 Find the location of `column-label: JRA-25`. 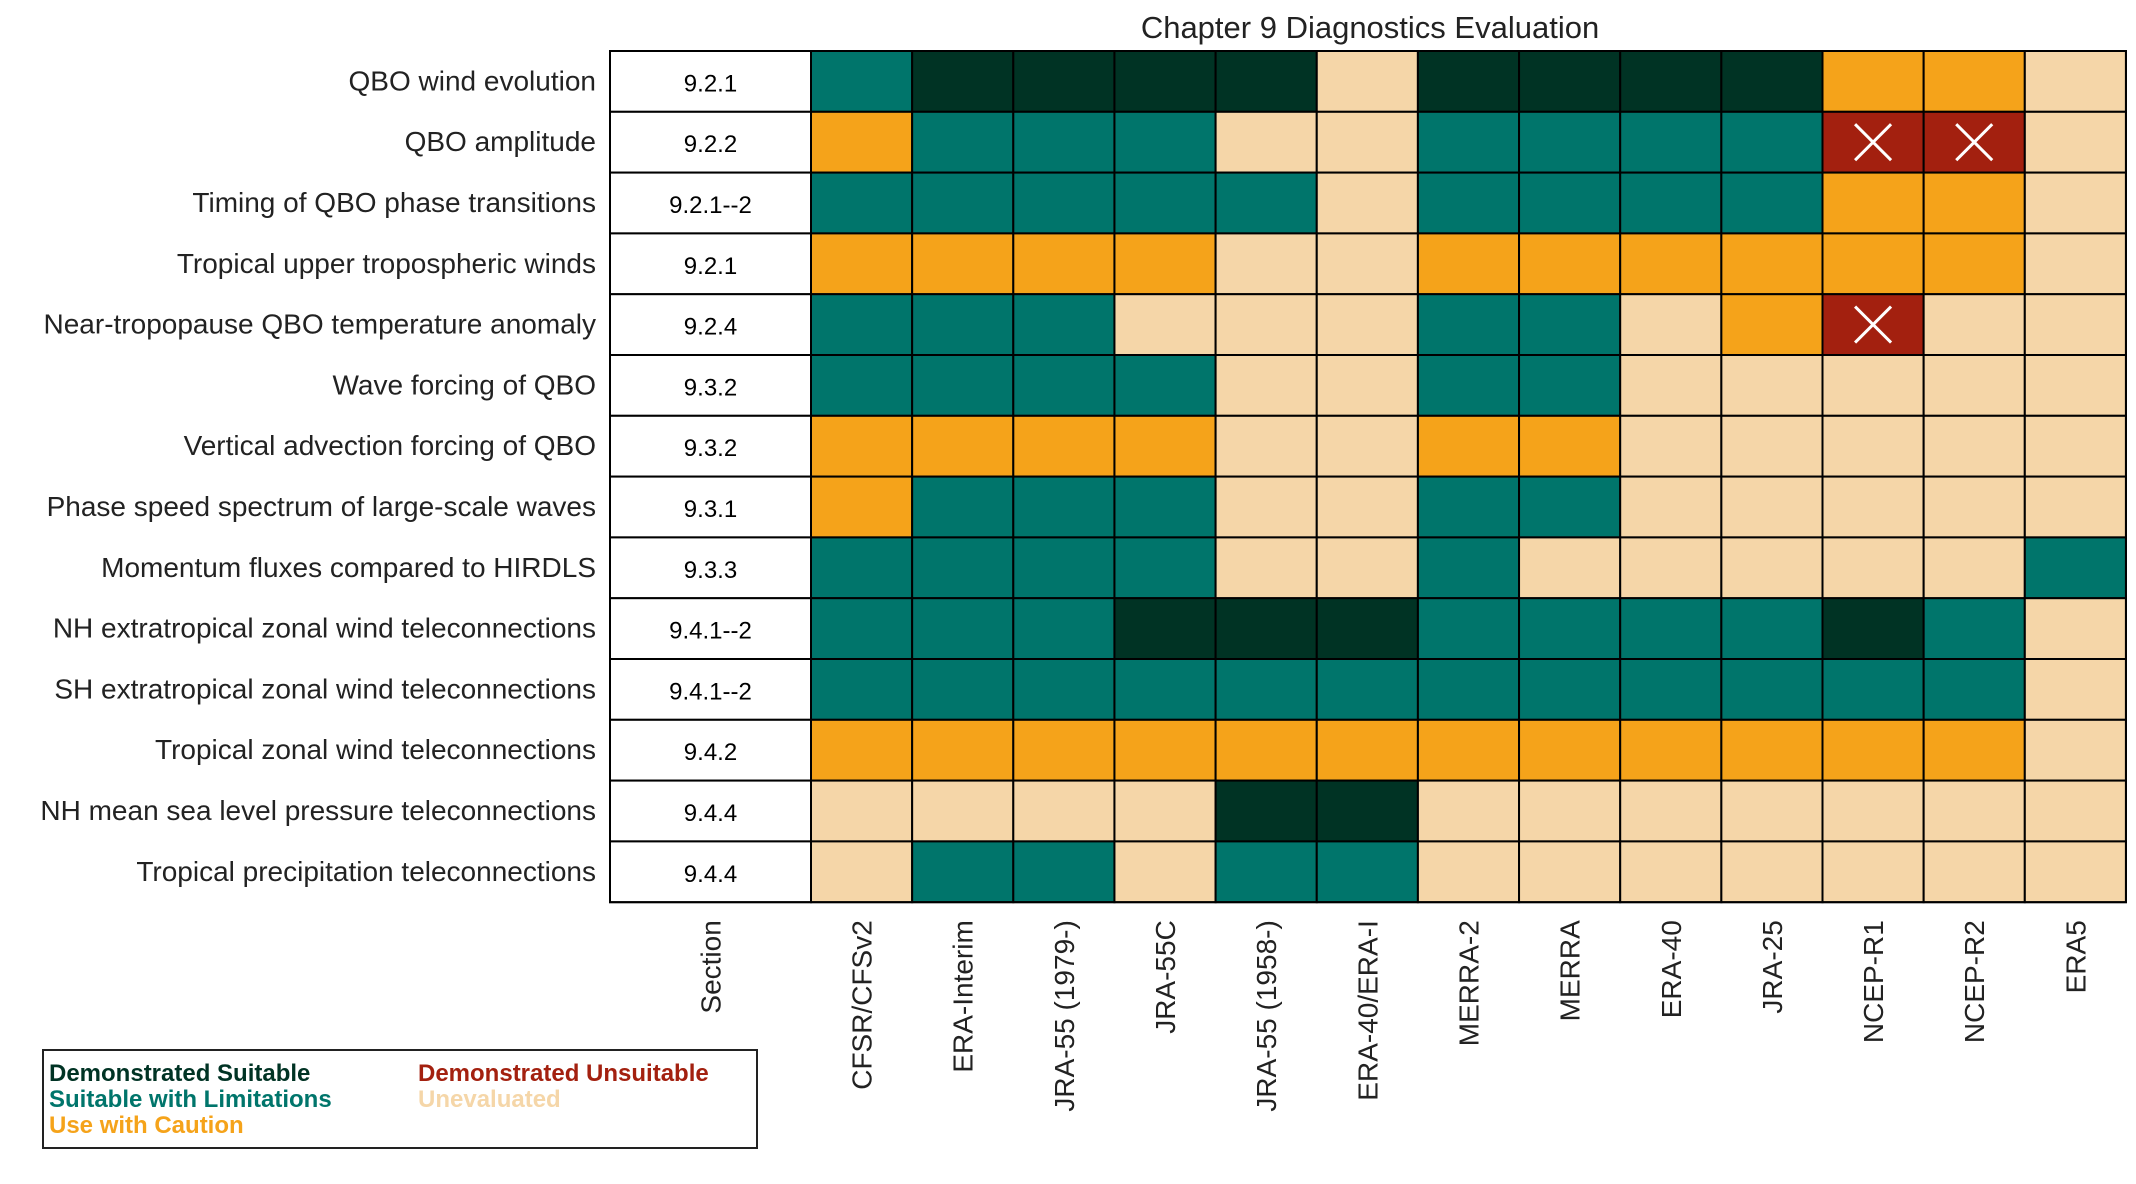

column-label: JRA-25 is located at coordinates (1772, 966).